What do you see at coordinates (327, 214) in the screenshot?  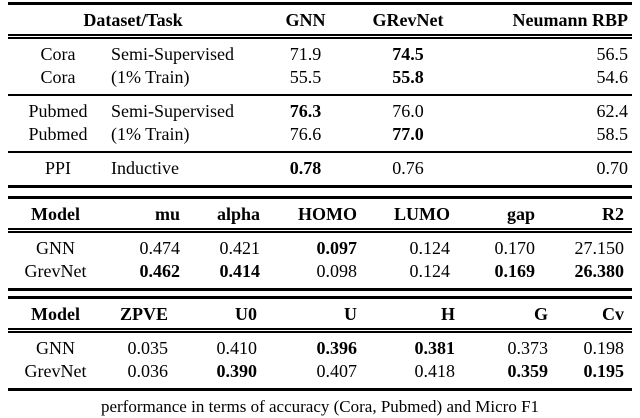 I see `col-header-homo: HOMO` at bounding box center [327, 214].